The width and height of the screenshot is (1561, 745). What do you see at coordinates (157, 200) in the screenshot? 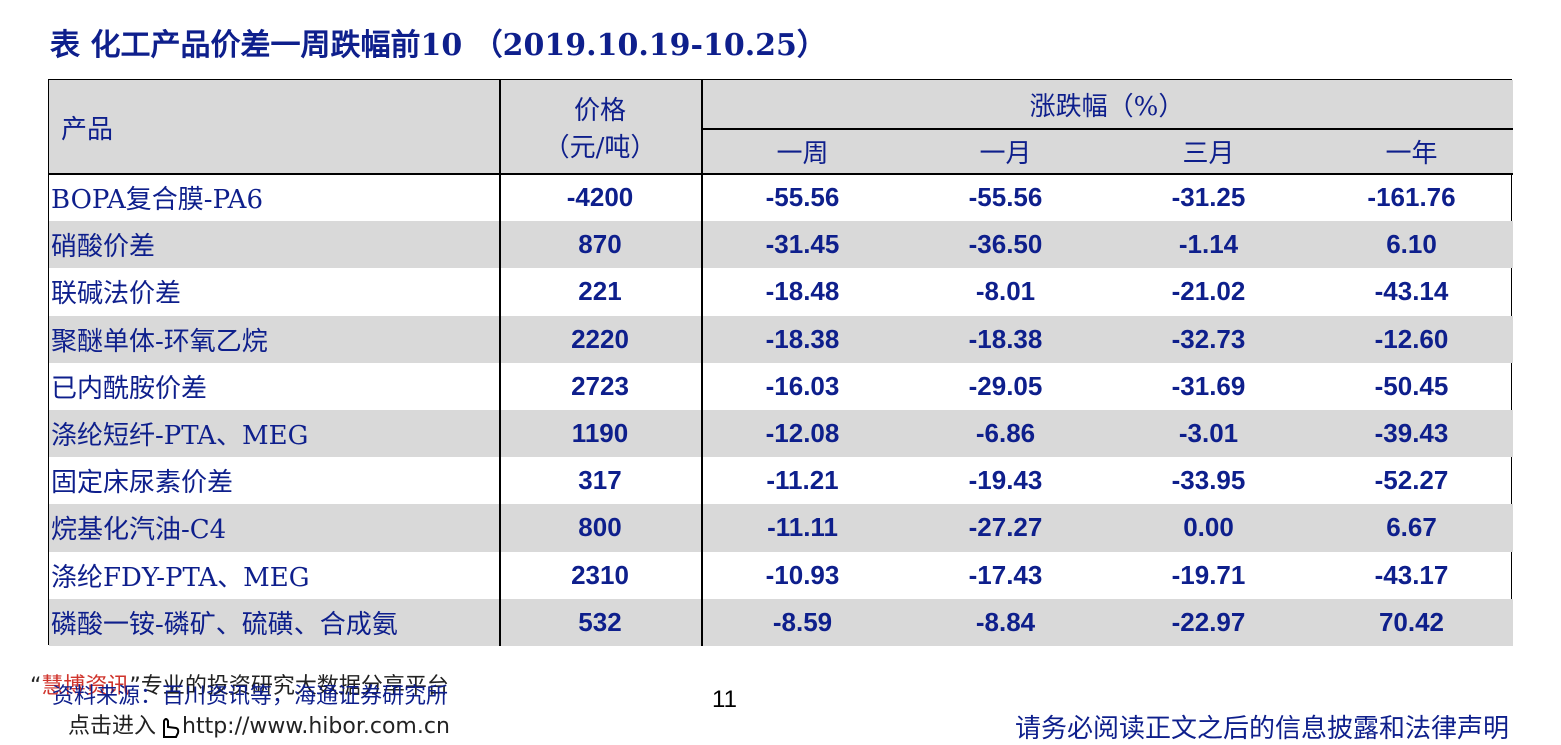
I see `product-cell: BOPA复合膜-PA6` at bounding box center [157, 200].